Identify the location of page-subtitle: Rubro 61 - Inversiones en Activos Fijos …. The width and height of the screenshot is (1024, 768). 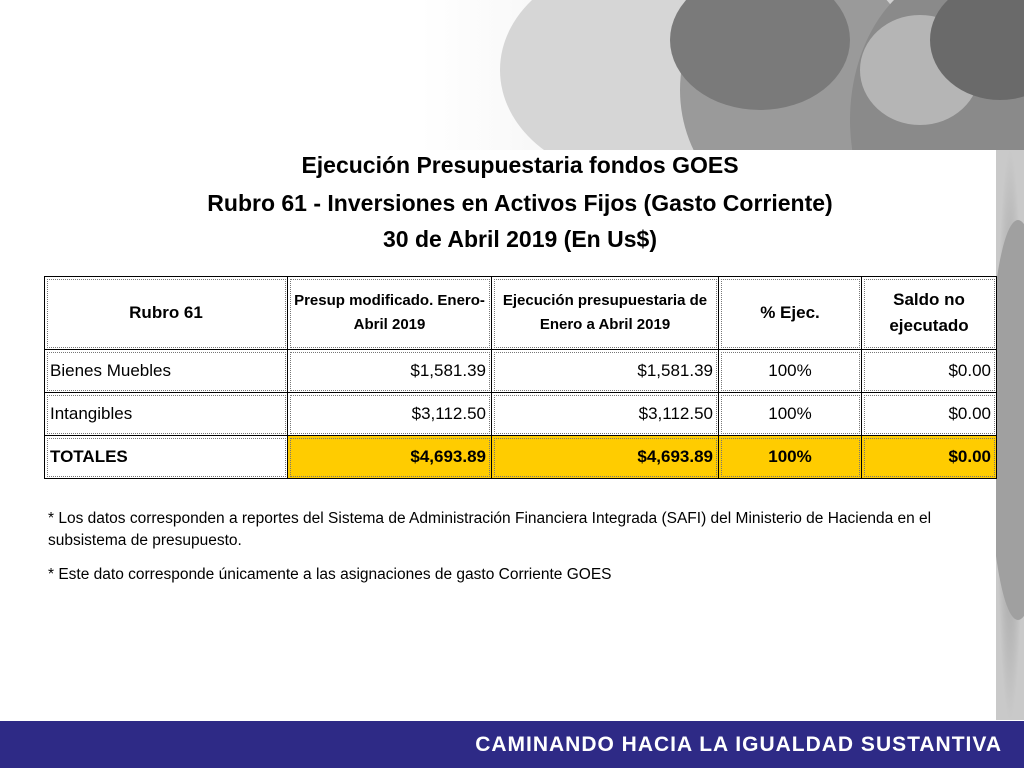
(520, 203).